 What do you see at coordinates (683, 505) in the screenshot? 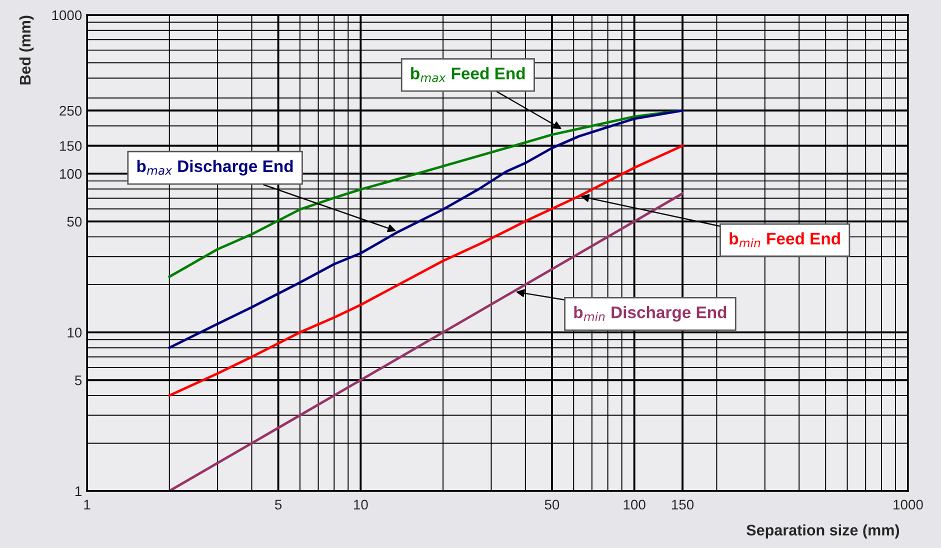
I see `x-tick-label: 150` at bounding box center [683, 505].